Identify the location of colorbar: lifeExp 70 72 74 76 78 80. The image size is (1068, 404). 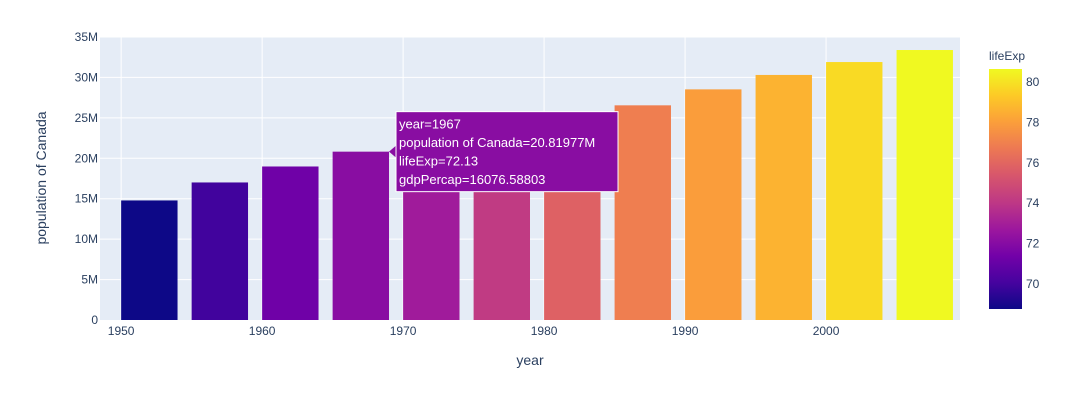
(1014, 179).